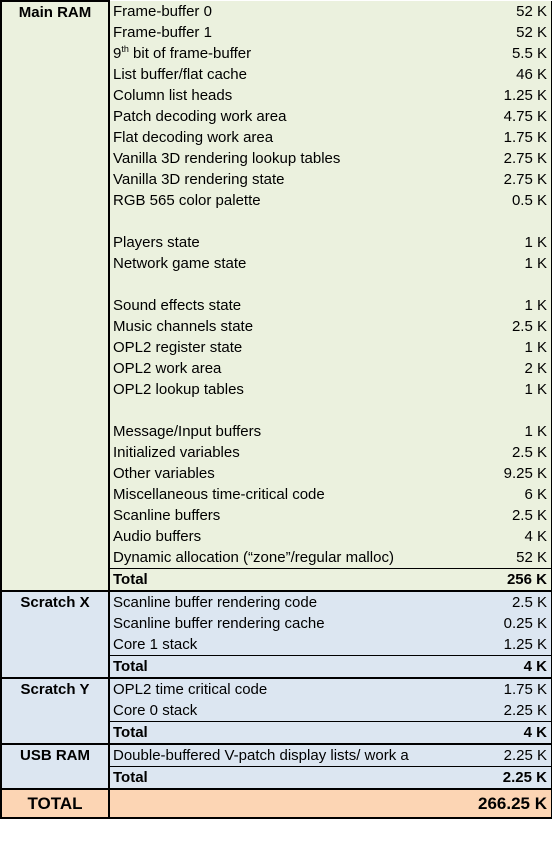  Describe the element at coordinates (504, 53) in the screenshot. I see `item-value: 5.5 K` at that location.